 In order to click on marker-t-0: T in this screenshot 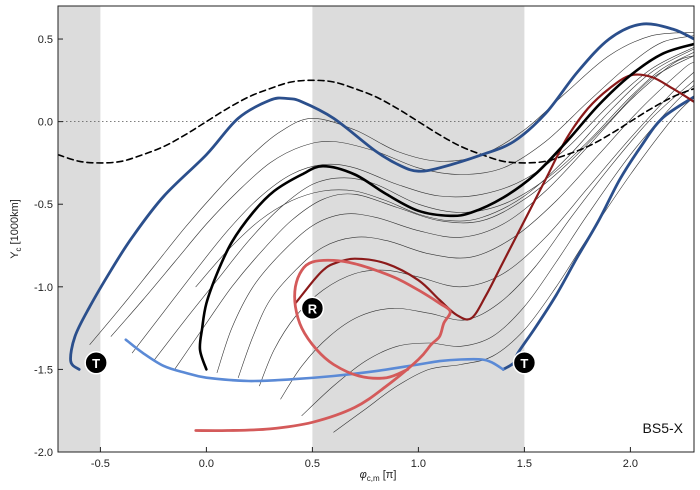, I will do `click(96, 363)`.